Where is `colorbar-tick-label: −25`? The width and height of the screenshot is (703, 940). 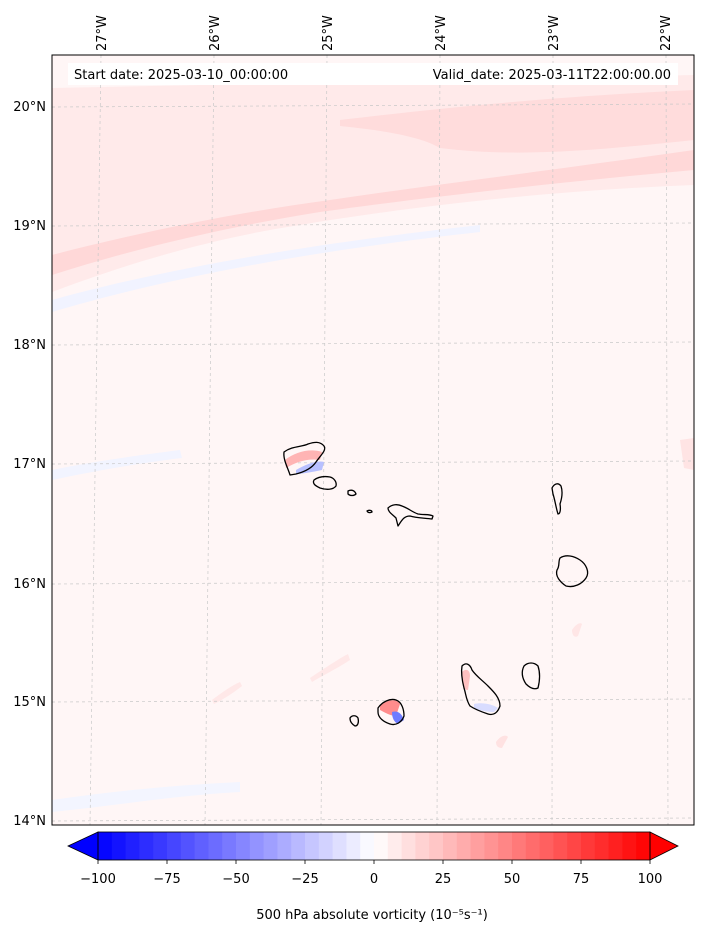 colorbar-tick-label: −25 is located at coordinates (304, 879).